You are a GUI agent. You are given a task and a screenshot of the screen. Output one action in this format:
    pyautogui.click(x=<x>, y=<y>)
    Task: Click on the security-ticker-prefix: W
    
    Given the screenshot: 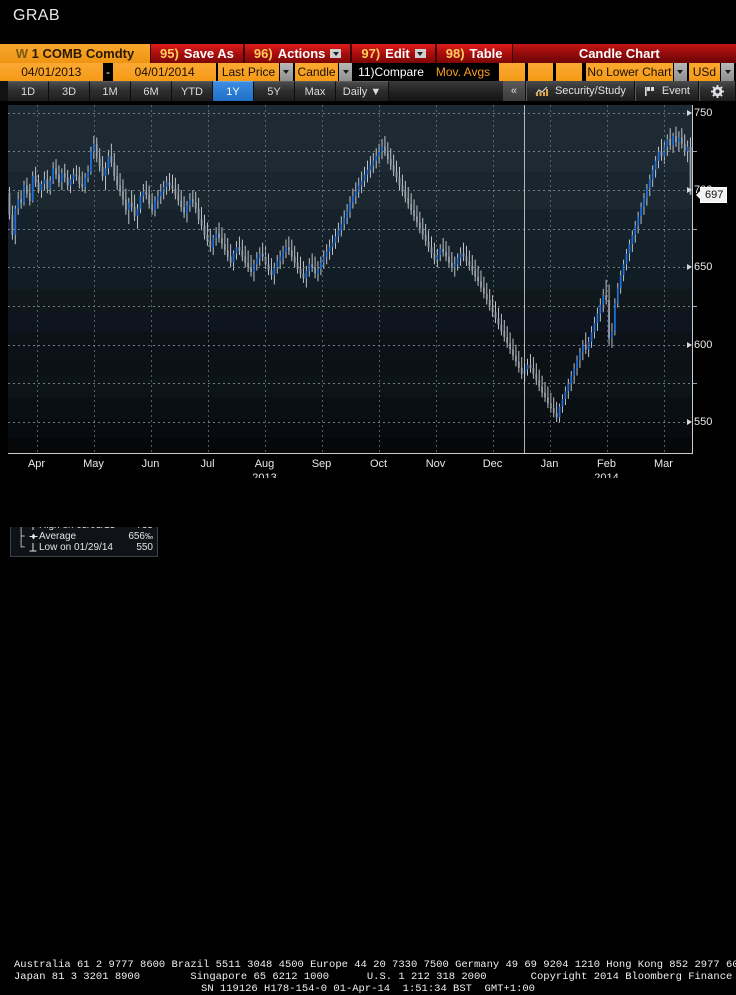 What is the action you would take?
    pyautogui.click(x=22, y=53)
    